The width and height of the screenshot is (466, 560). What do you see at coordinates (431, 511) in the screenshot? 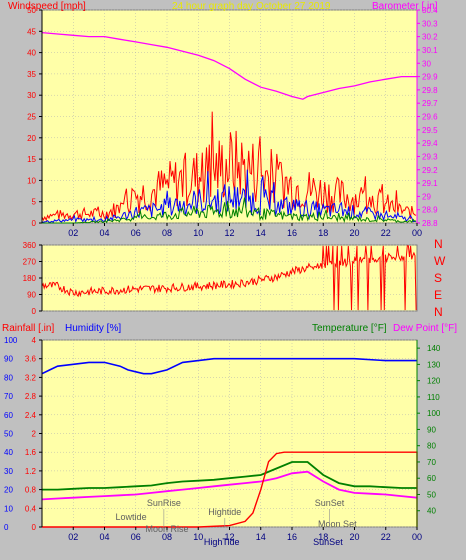
I see `temperature-tick-label: 40` at bounding box center [431, 511].